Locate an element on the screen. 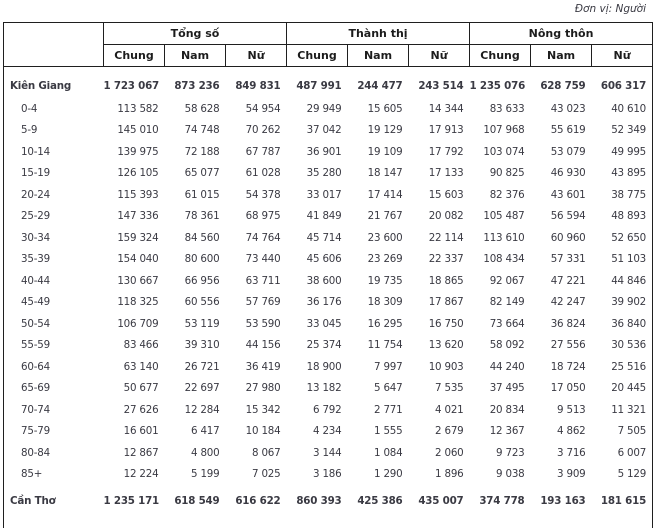  sub-header-row: Chung Nam Nữ Chung Nam Nữ Chung Nam Nữ is located at coordinates (328, 55).